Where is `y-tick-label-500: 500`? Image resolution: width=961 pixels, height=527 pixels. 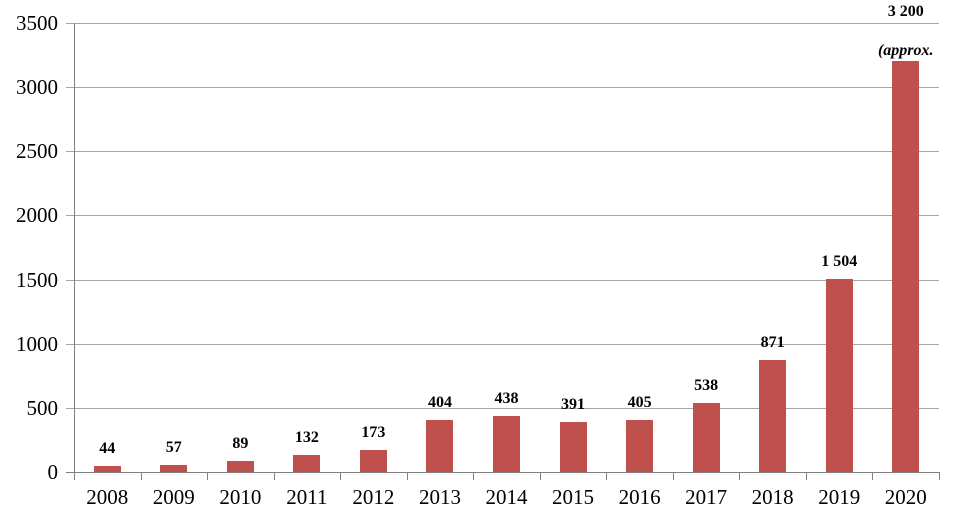 y-tick-label-500: 500 is located at coordinates (42, 407).